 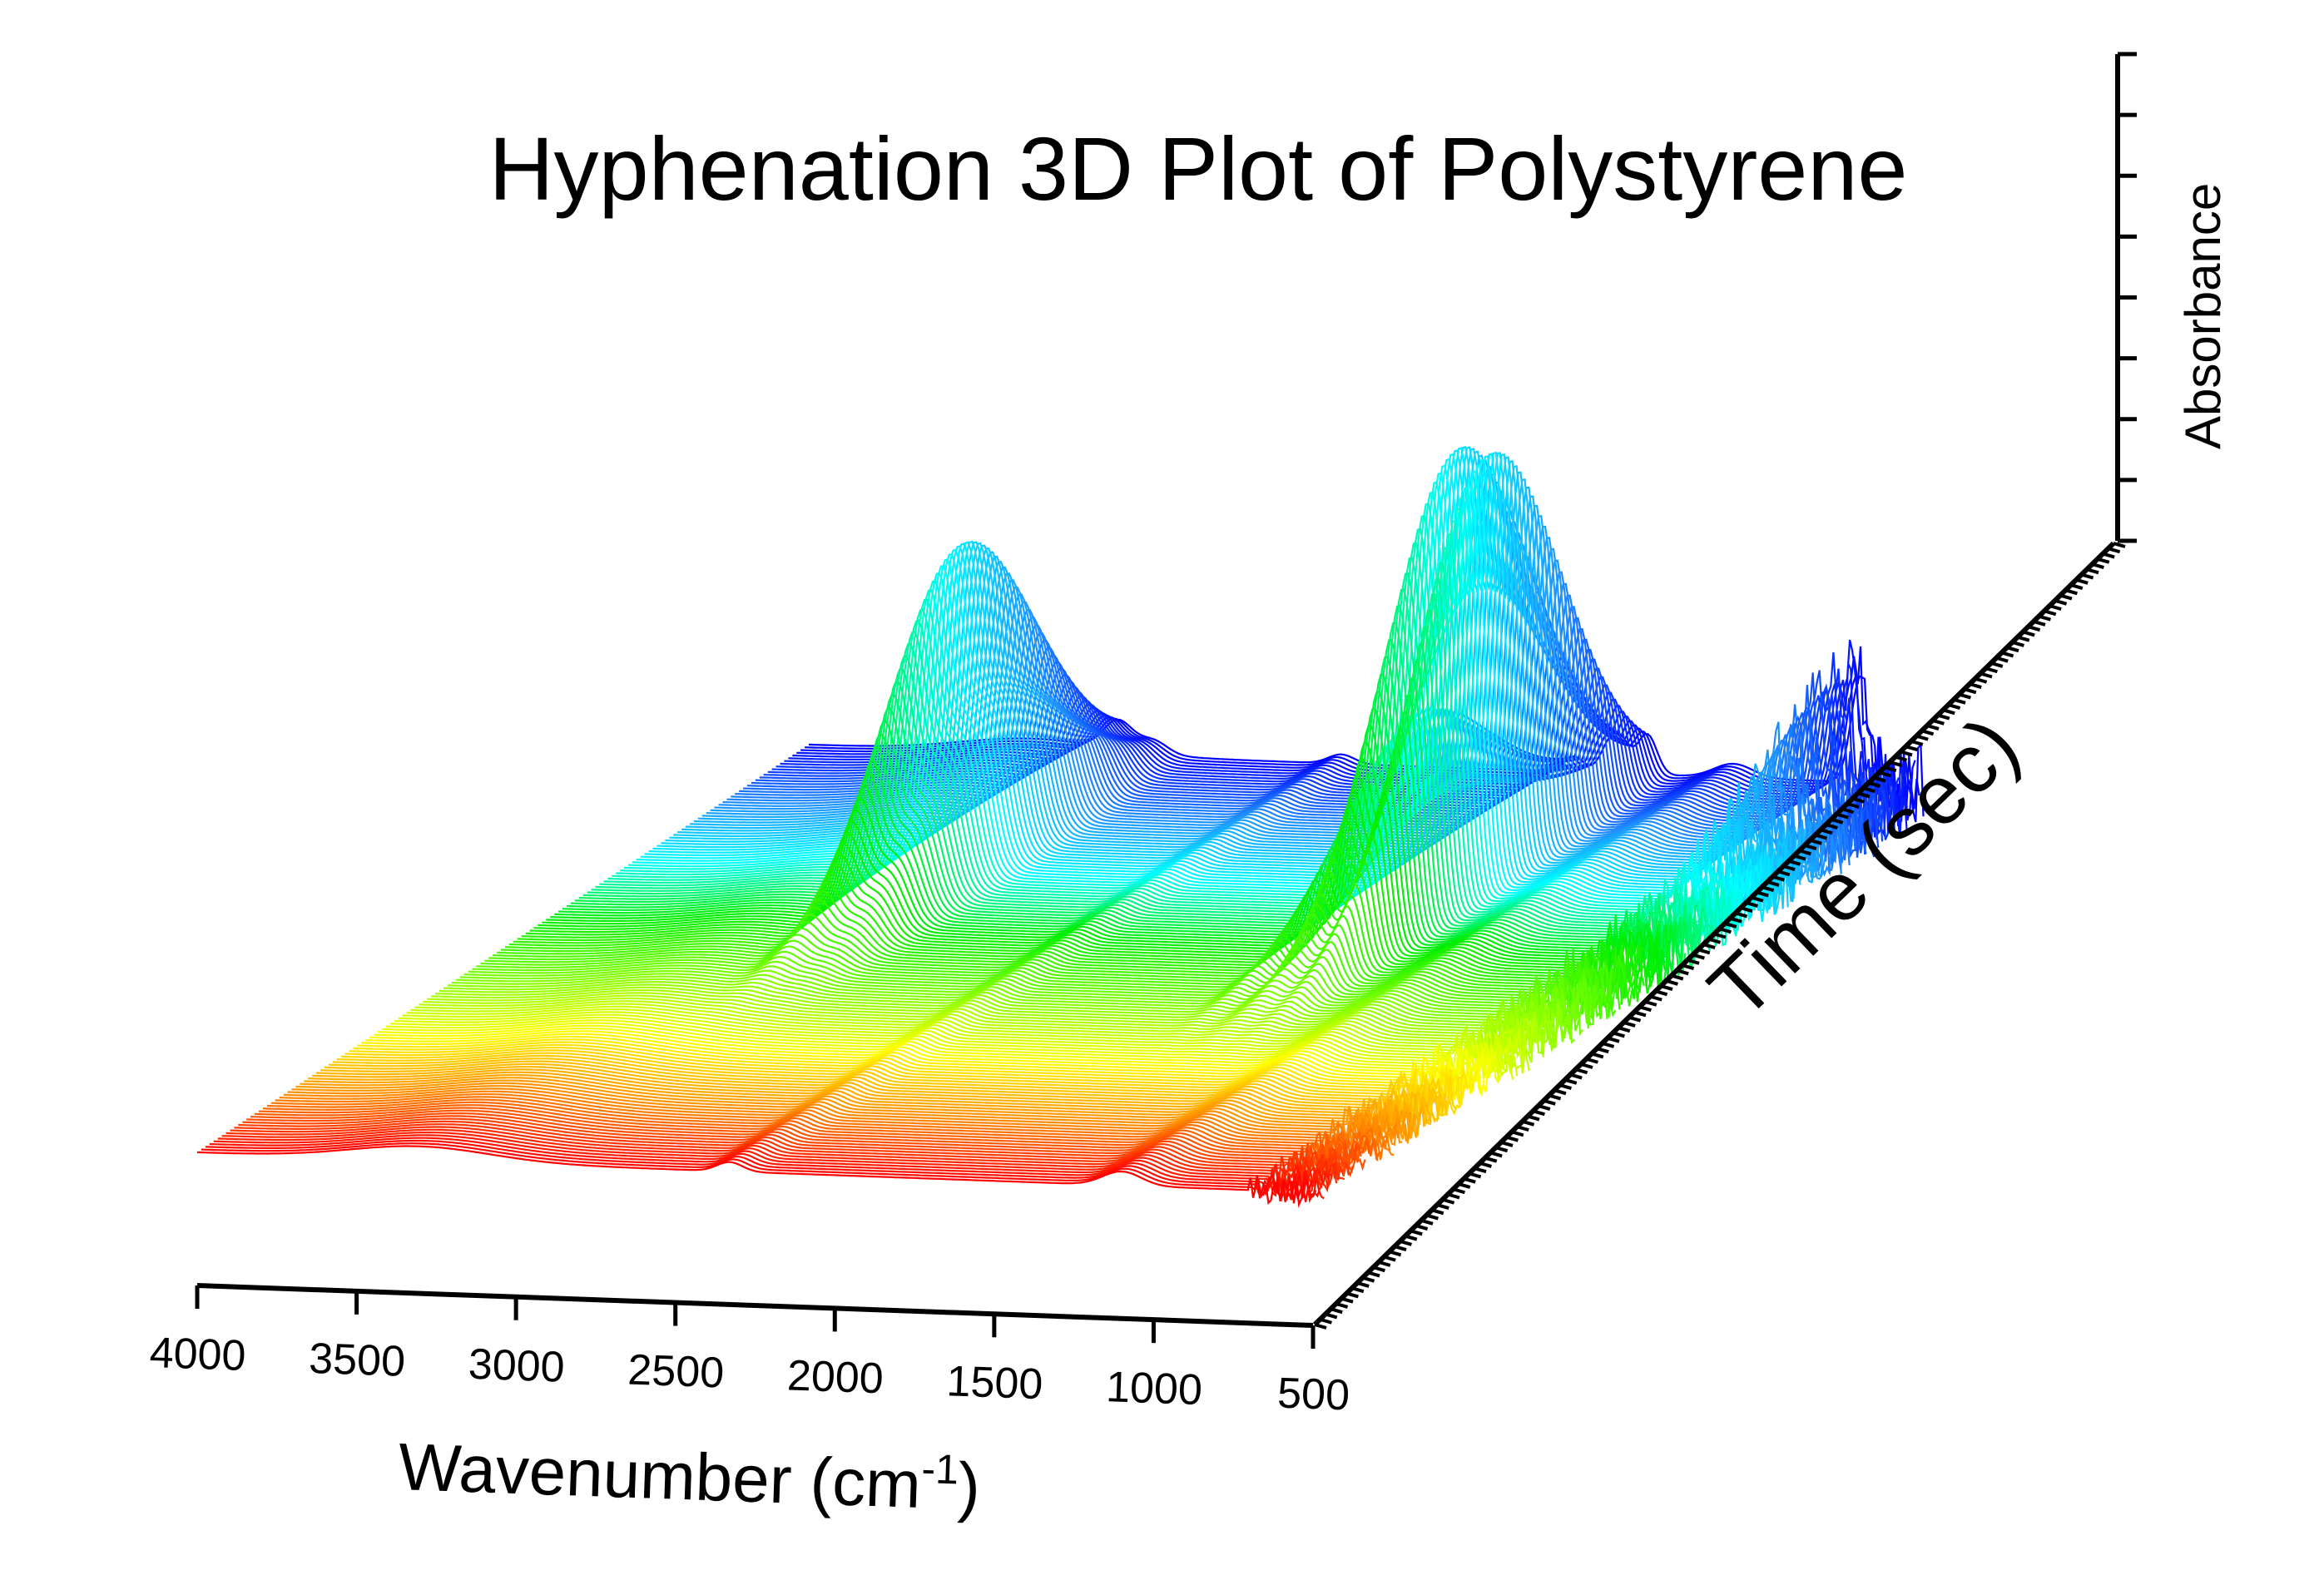 What do you see at coordinates (517, 1366) in the screenshot?
I see `wavenumber-tick-label: 3000` at bounding box center [517, 1366].